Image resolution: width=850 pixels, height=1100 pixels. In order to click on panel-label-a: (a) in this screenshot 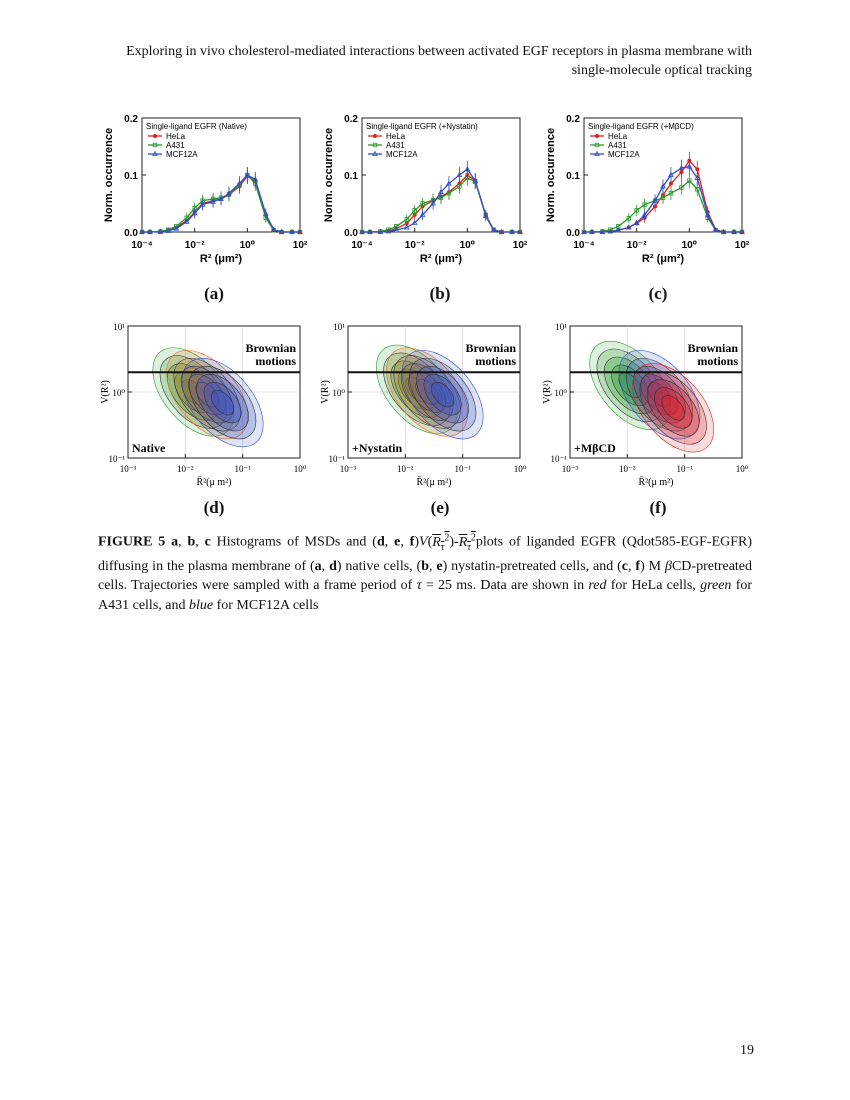, I will do `click(214, 293)`.